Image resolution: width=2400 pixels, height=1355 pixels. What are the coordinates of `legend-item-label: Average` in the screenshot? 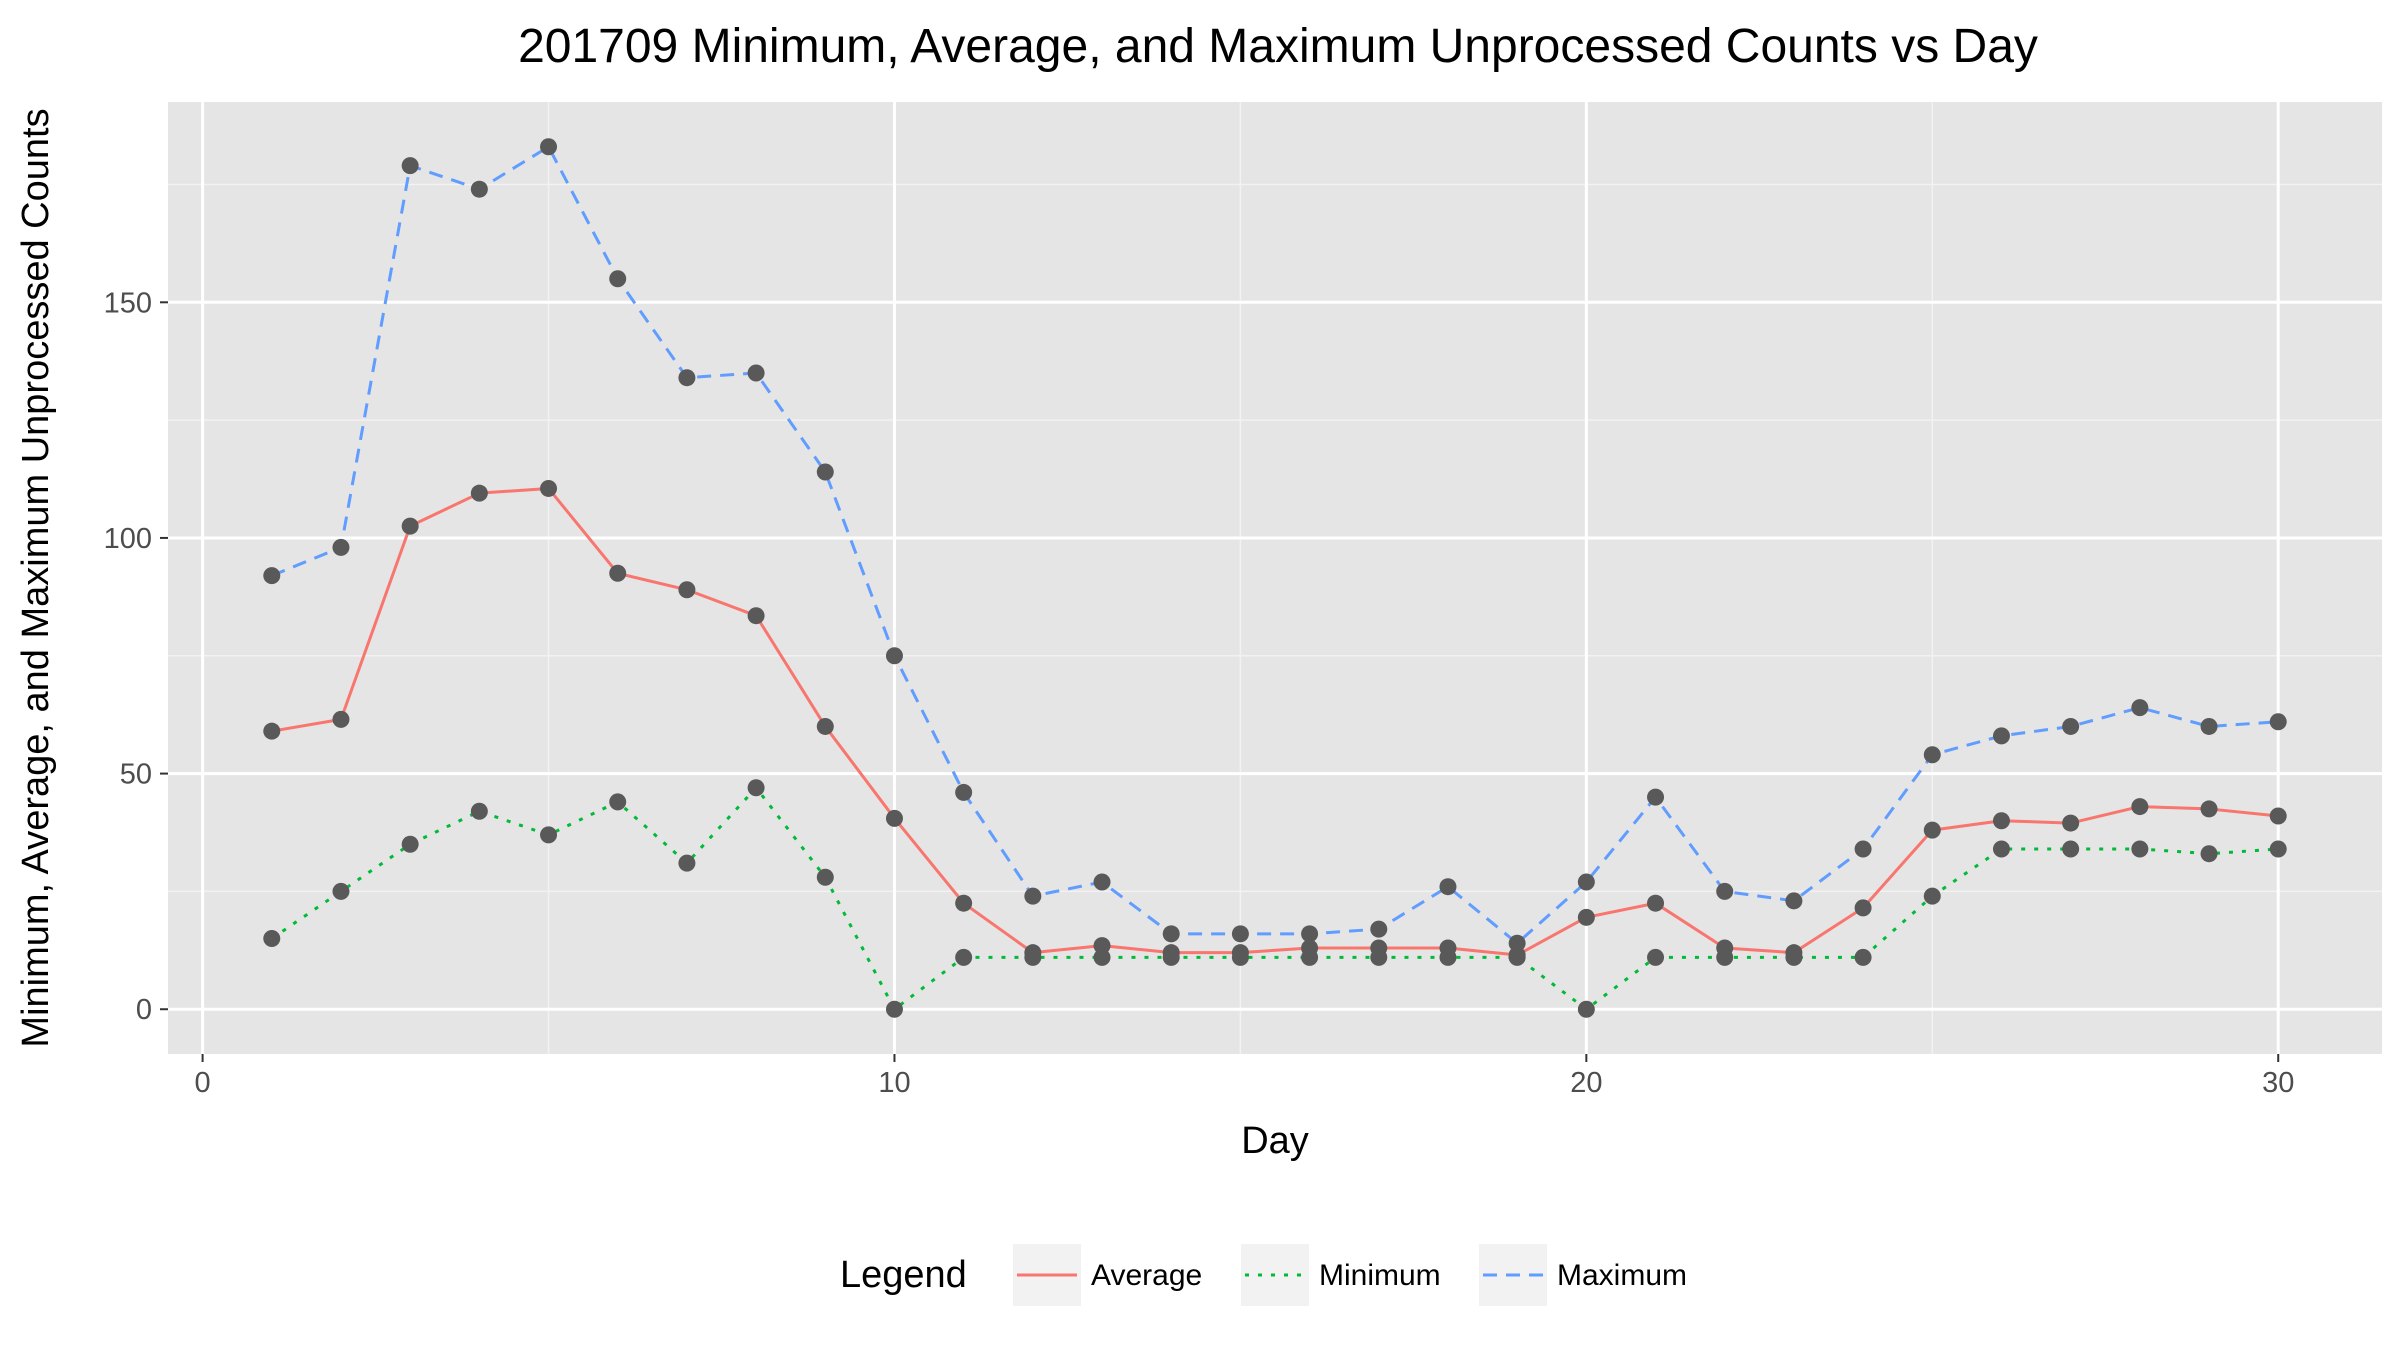 It's located at (1146, 1275).